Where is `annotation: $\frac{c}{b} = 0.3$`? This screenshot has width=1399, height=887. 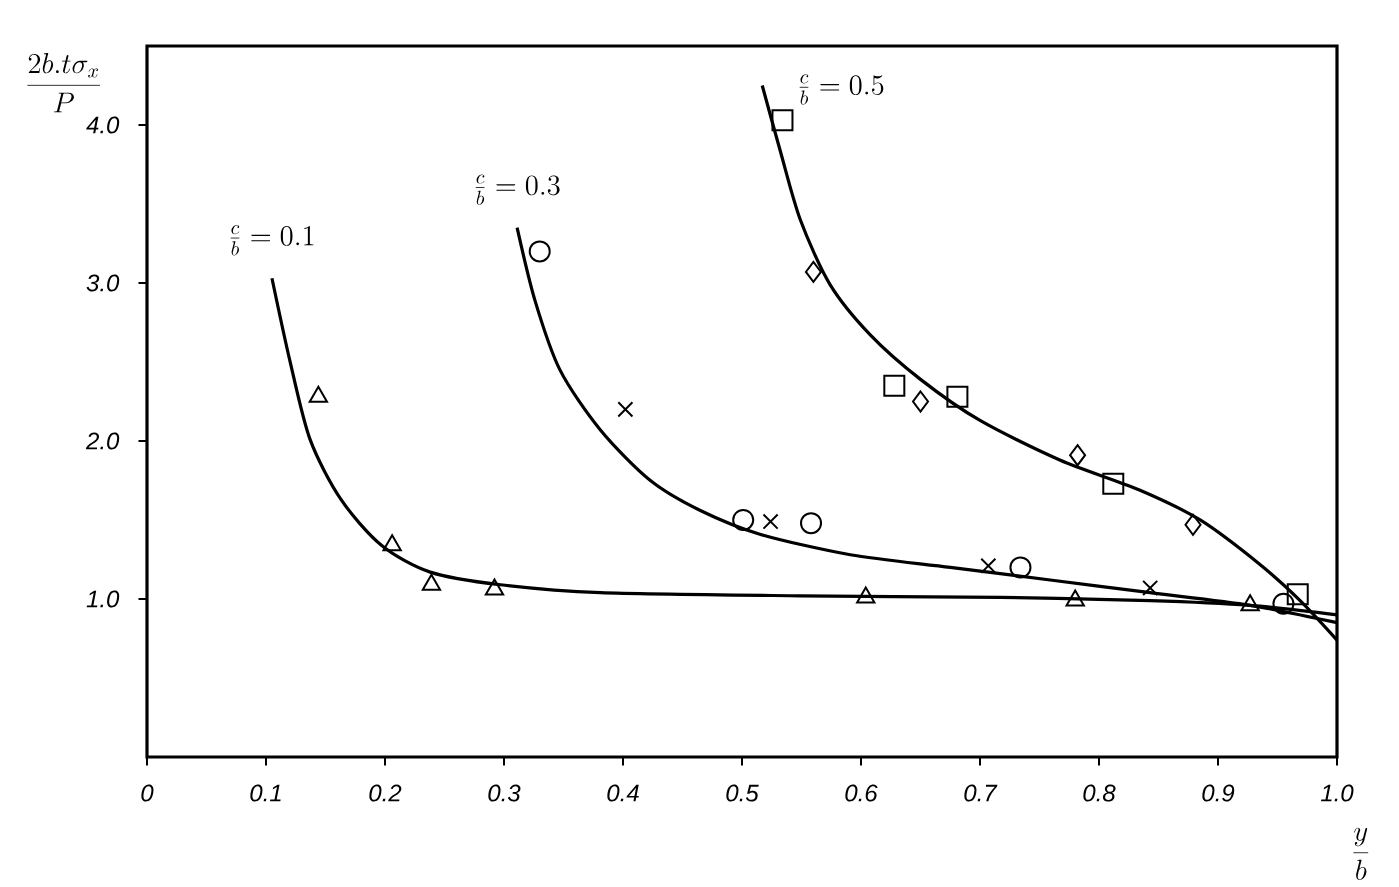
annotation: $\frac{c}{b} = 0.3$ is located at coordinates (517, 189).